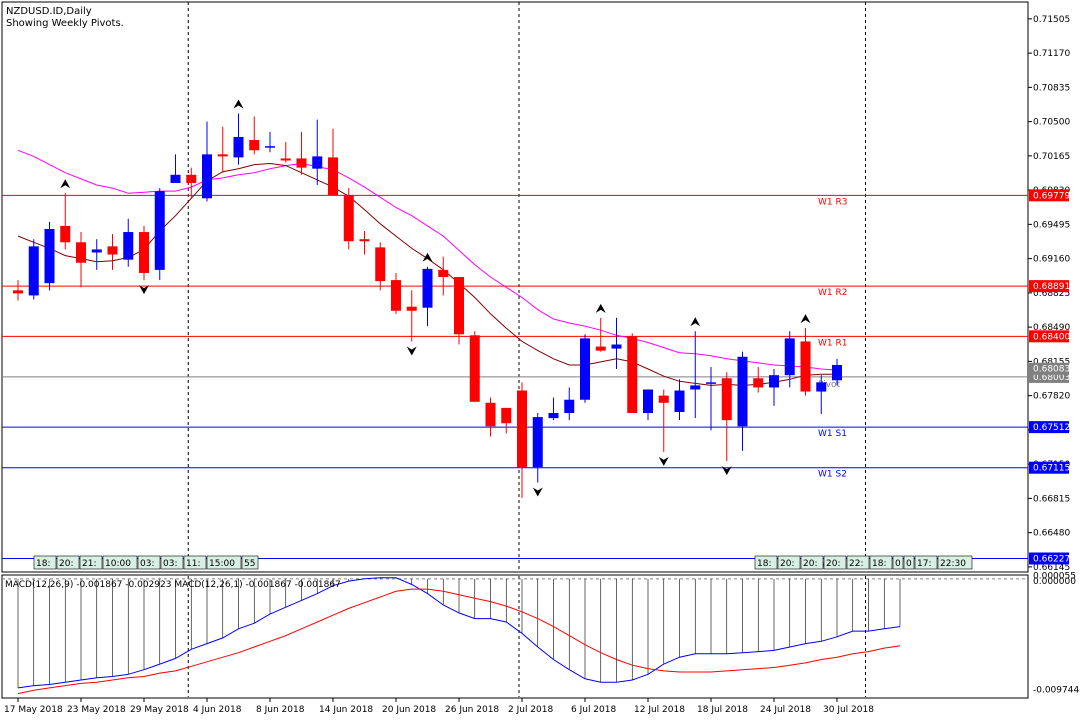 This screenshot has height=720, width=1080. Describe the element at coordinates (66, 564) in the screenshot. I see `session-time-label: 20:` at that location.